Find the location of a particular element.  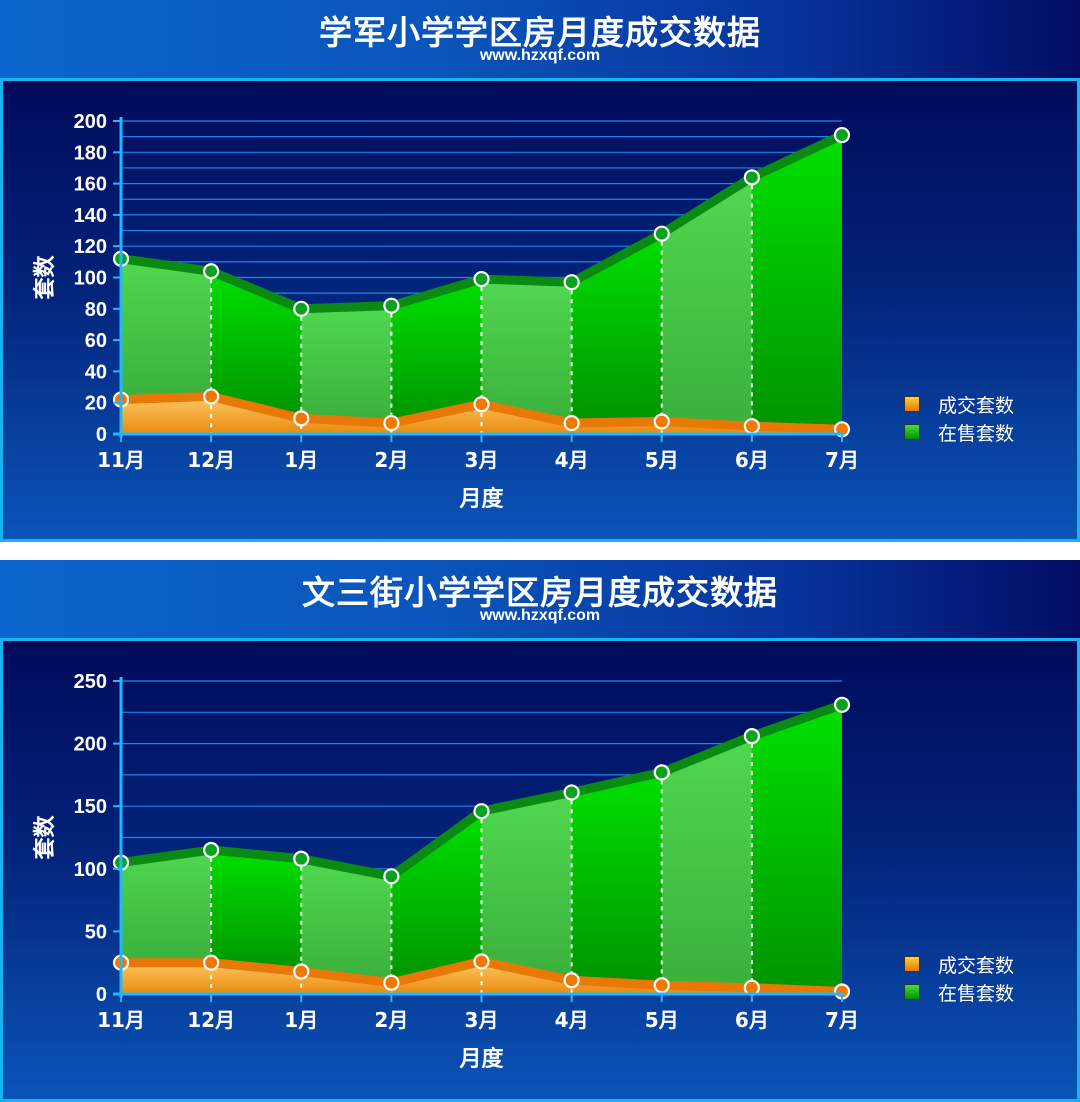

legend-swatch-onsale is located at coordinates (912, 432).